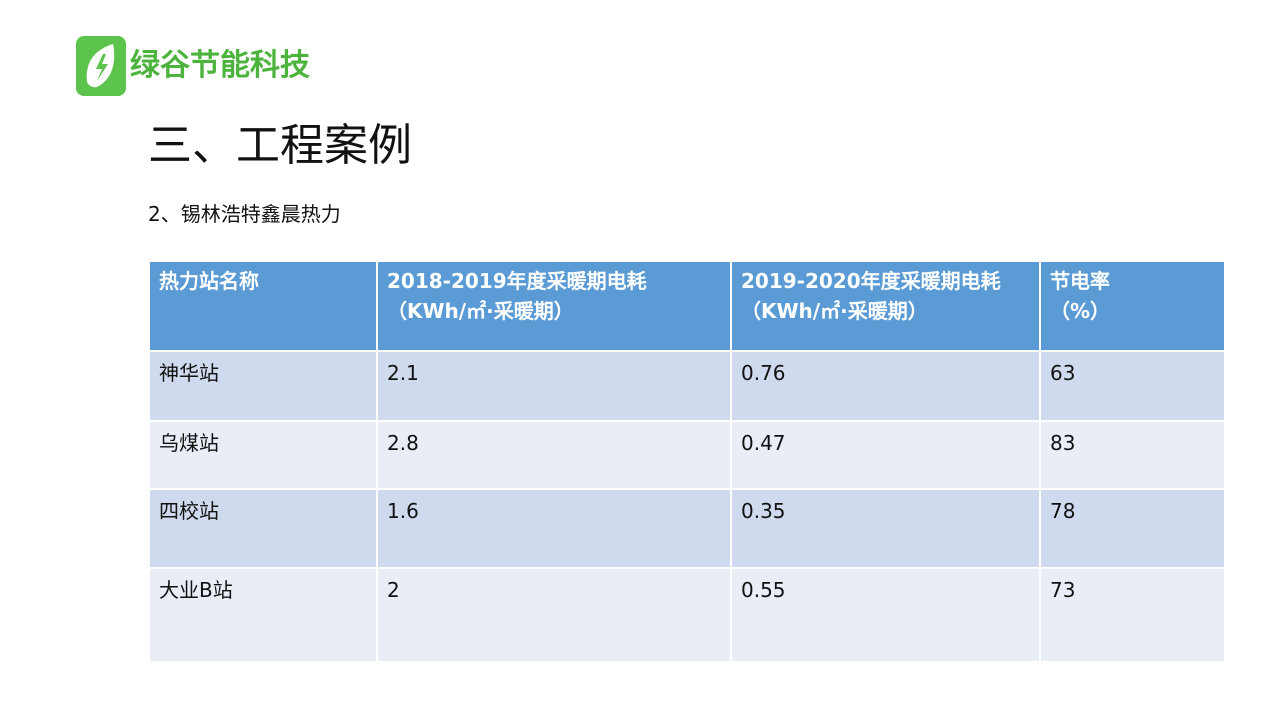  What do you see at coordinates (280, 145) in the screenshot?
I see `page-title: 三、工程案例` at bounding box center [280, 145].